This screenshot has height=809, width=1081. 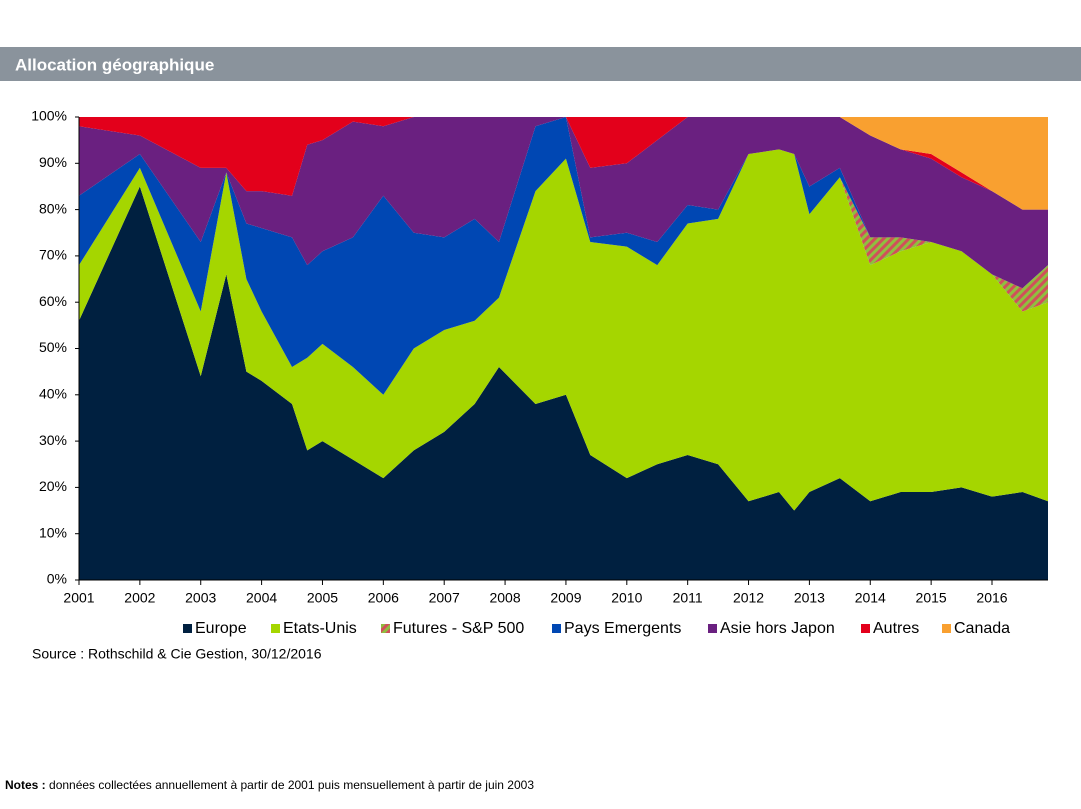 What do you see at coordinates (320, 628) in the screenshot?
I see `legend-label: Etats-Unis` at bounding box center [320, 628].